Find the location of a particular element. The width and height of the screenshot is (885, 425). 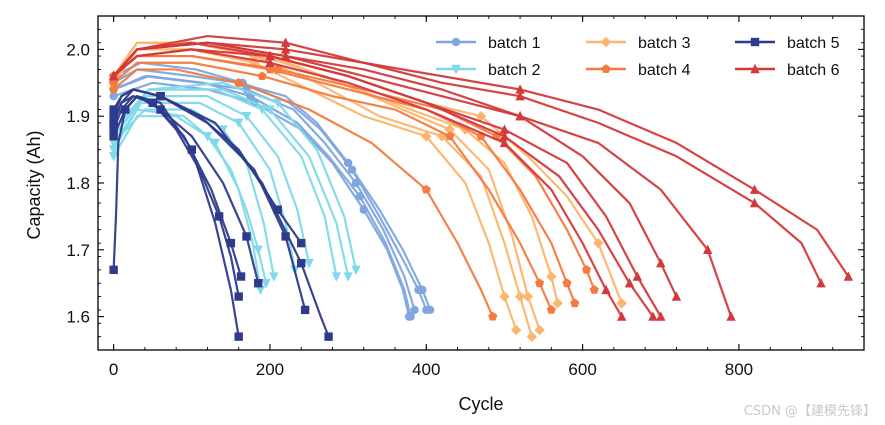

legend-item-batch-1: batch 1 is located at coordinates (488, 43).